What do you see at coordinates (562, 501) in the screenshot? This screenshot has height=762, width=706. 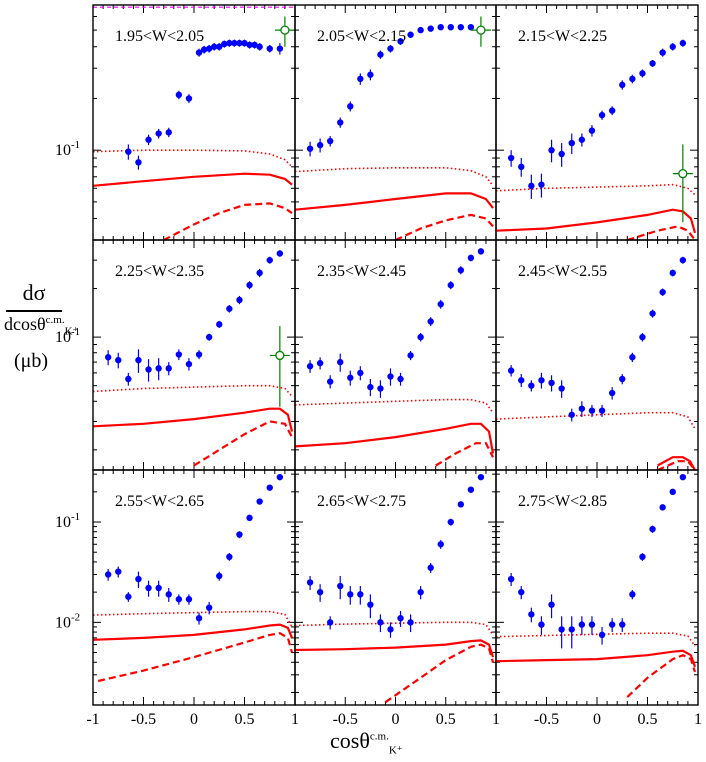 I see `panel-label: 2.75<W<2.85` at bounding box center [562, 501].